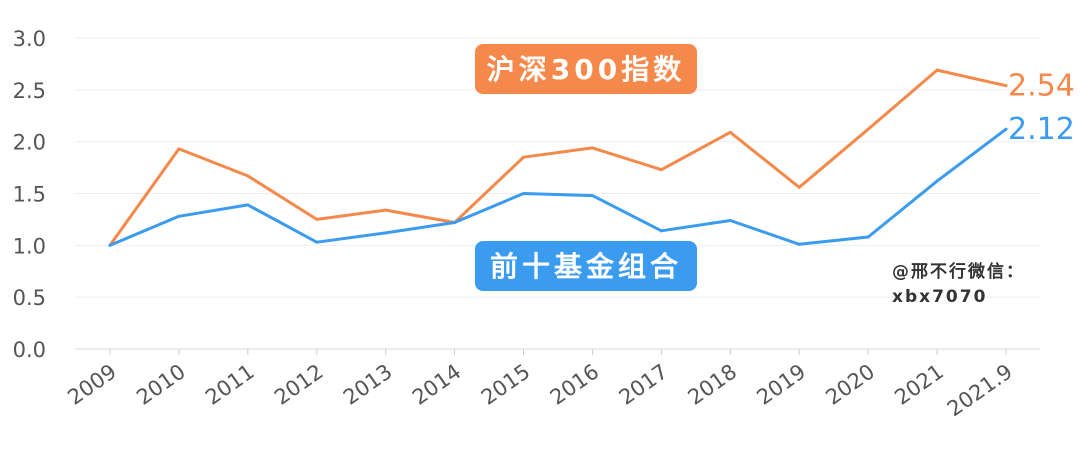 This screenshot has height=452, width=1080. I want to click on x-tick-label: 2011, so click(230, 384).